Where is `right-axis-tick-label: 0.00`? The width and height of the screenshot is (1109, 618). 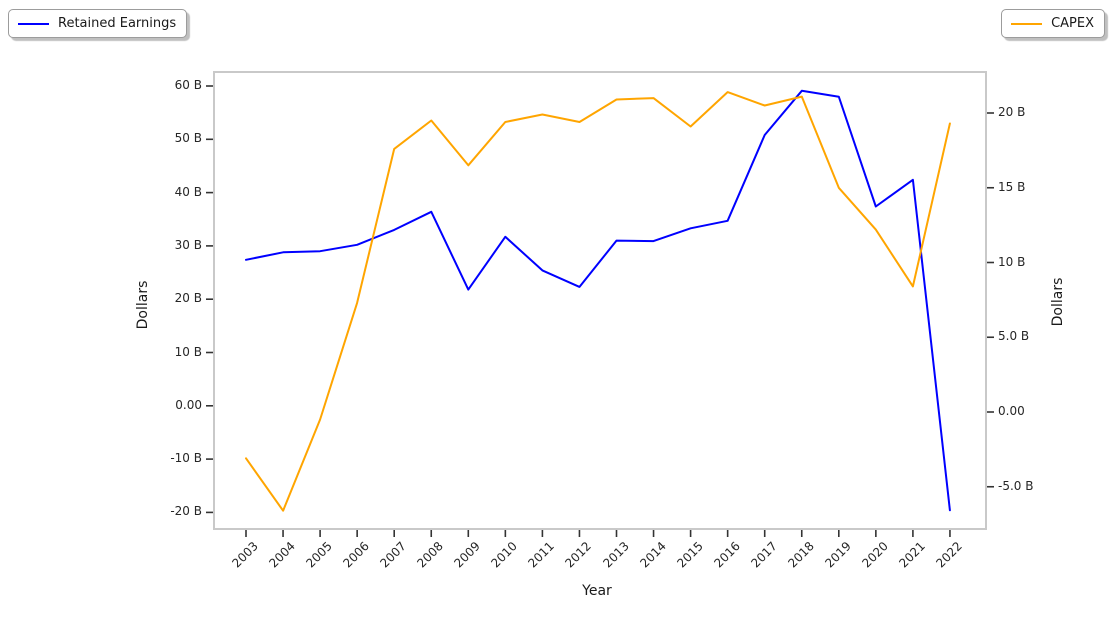 right-axis-tick-label: 0.00 is located at coordinates (1011, 411).